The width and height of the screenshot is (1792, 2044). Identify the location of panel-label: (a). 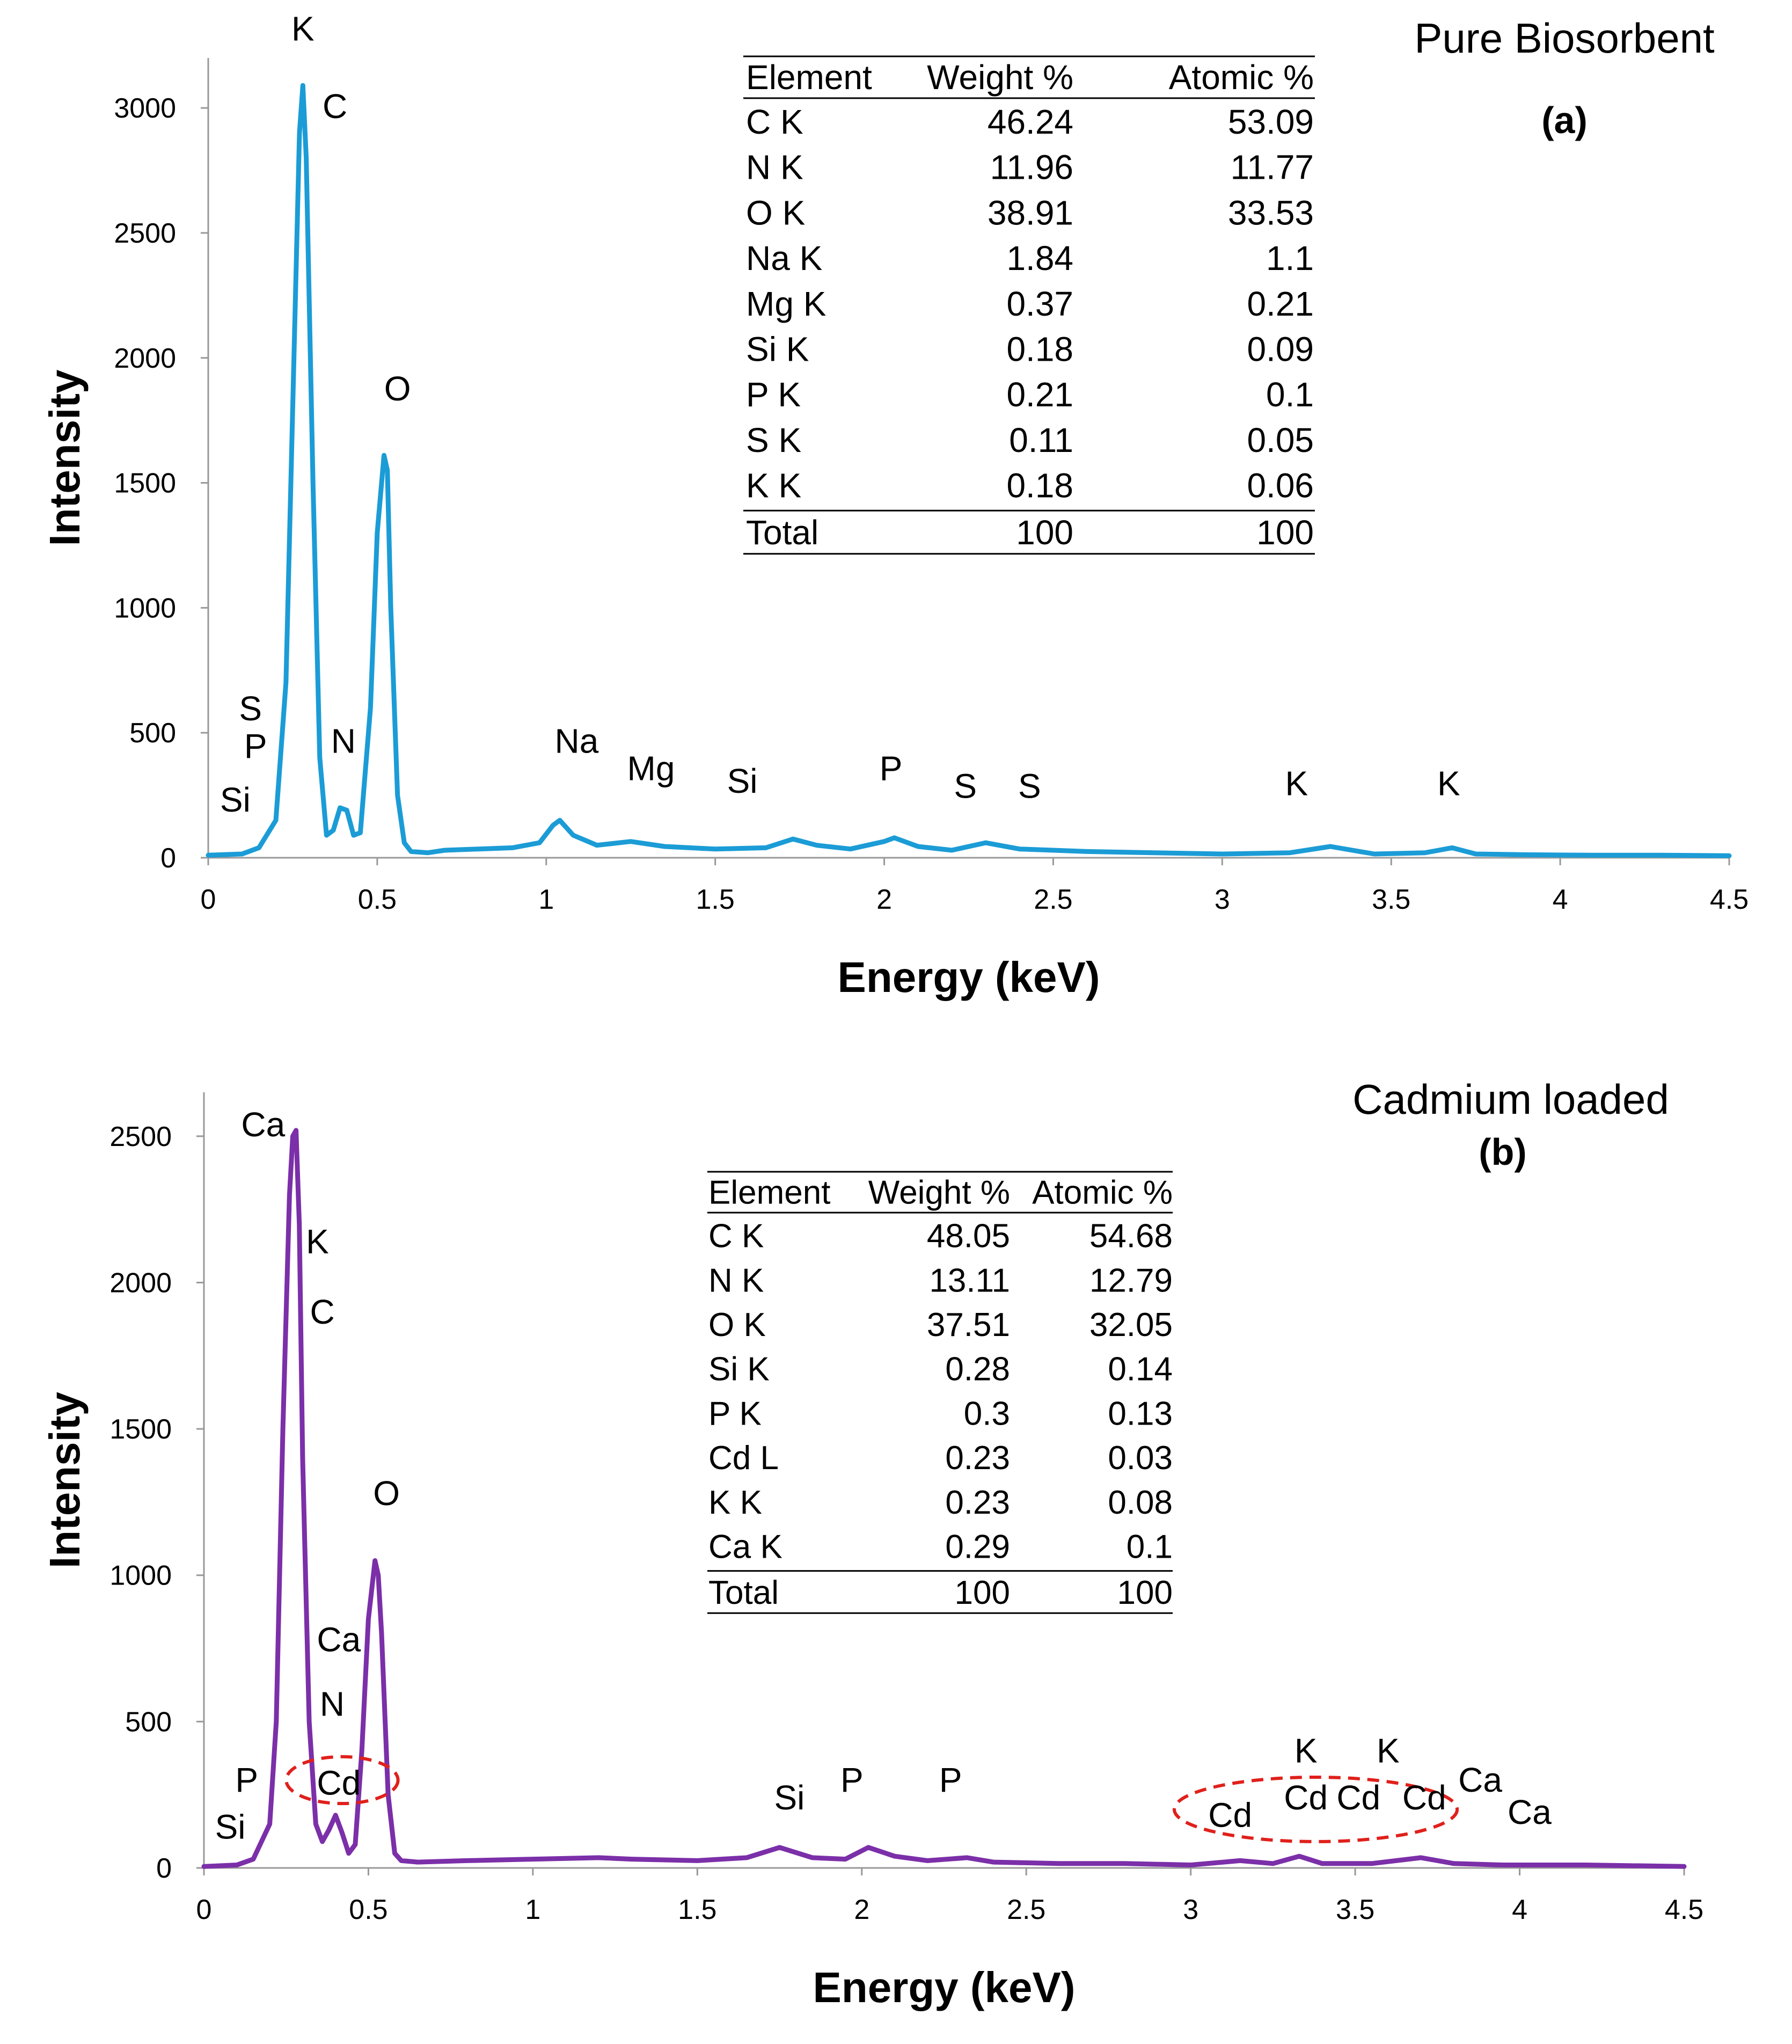
(1564, 120).